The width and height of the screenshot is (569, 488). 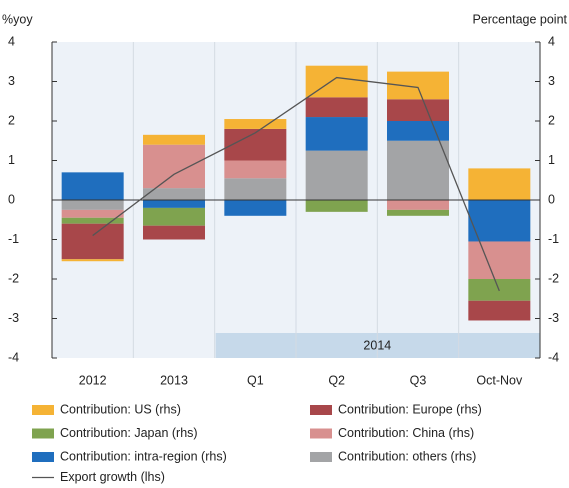 I want to click on y2-tick-label: -1, so click(x=553, y=239).